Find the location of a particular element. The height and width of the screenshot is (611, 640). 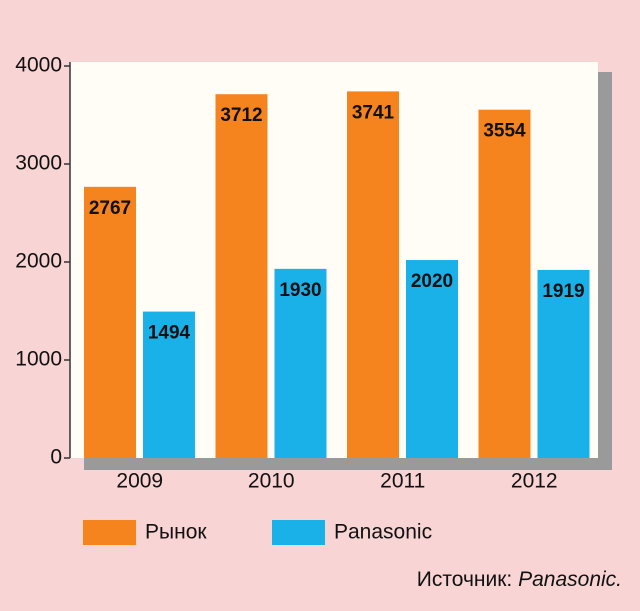

value-label: 1494 is located at coordinates (169, 333).